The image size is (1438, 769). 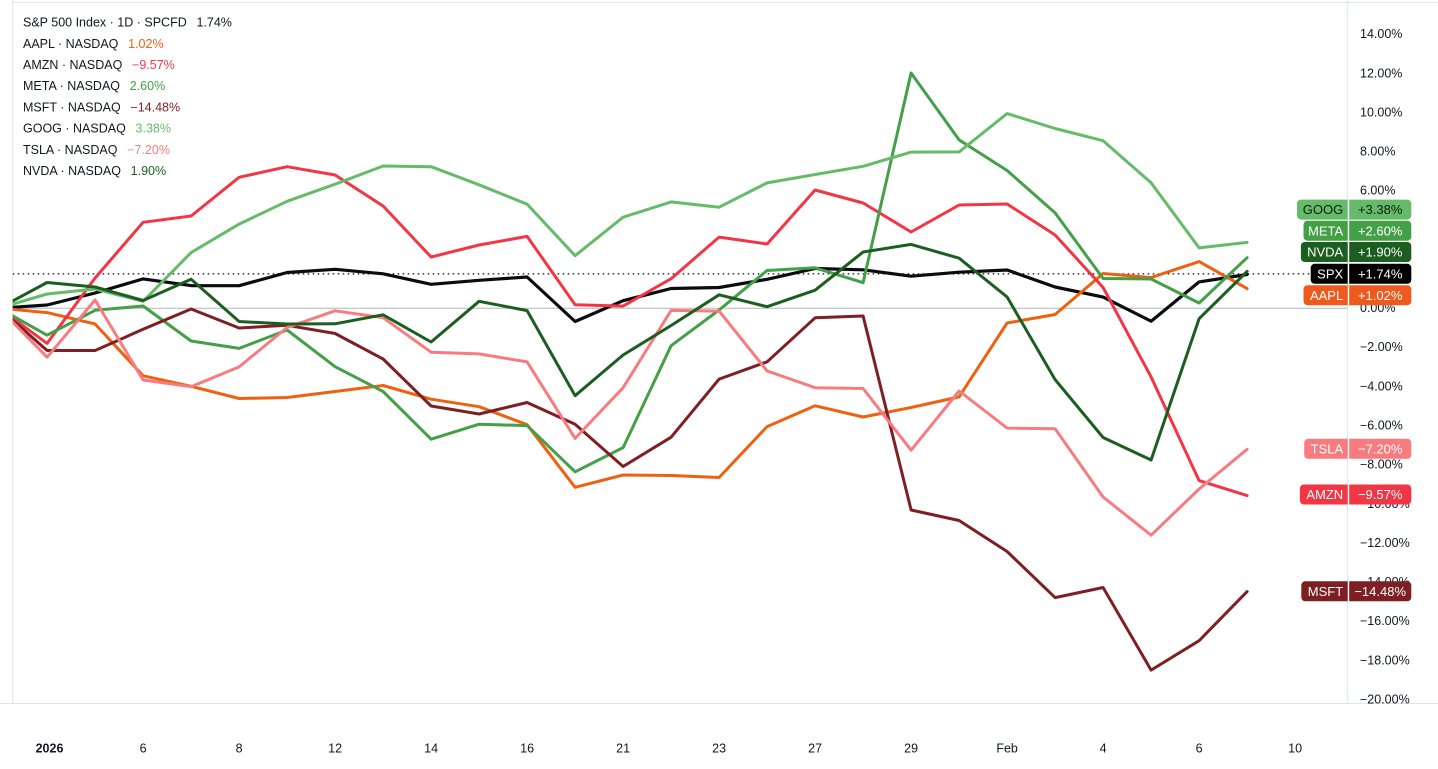 I want to click on svg-text: +1.02%, so click(x=1380, y=295).